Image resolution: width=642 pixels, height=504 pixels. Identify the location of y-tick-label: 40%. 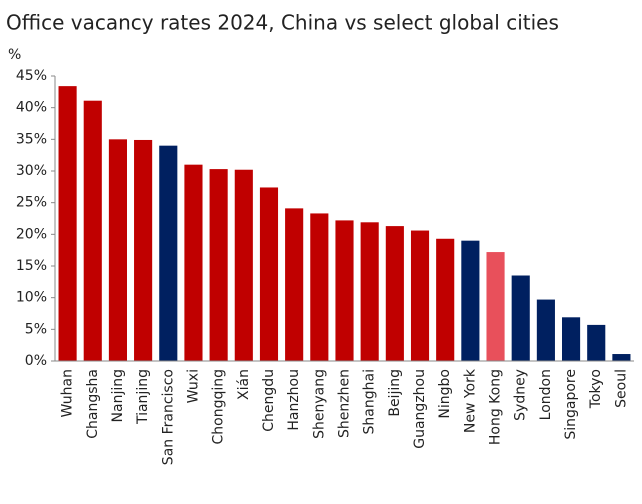
(31, 108).